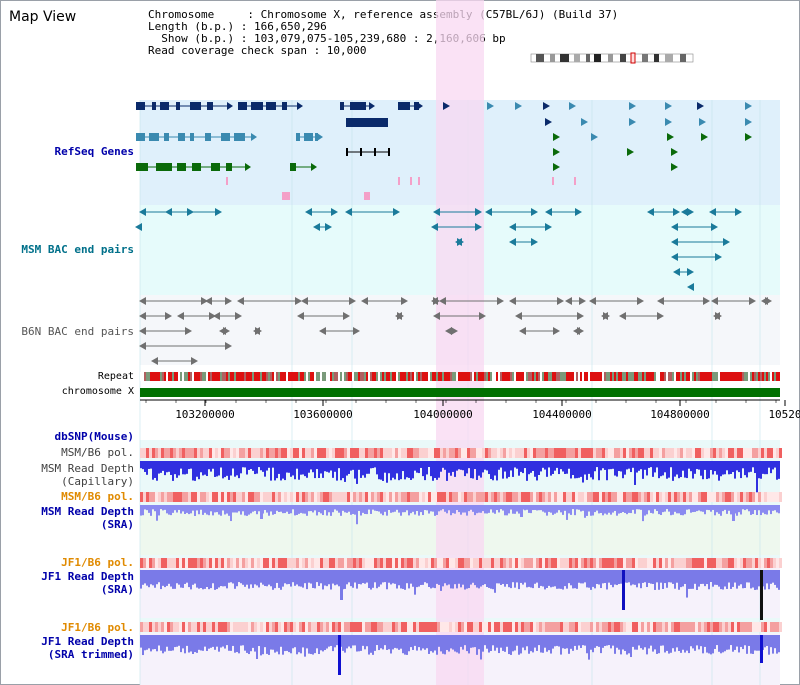  I want to click on label-msm-b6-pol-1: MSM/B6 pol., so click(97, 452).